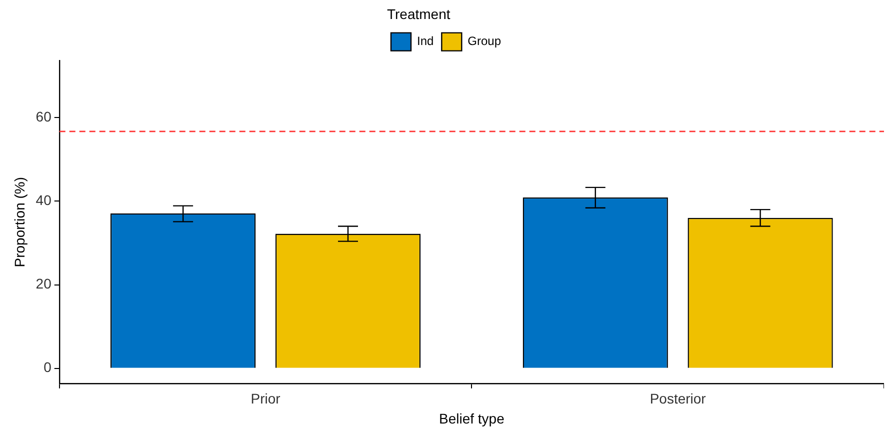 The image size is (892, 436). What do you see at coordinates (425, 41) in the screenshot?
I see `legend-label: Ind` at bounding box center [425, 41].